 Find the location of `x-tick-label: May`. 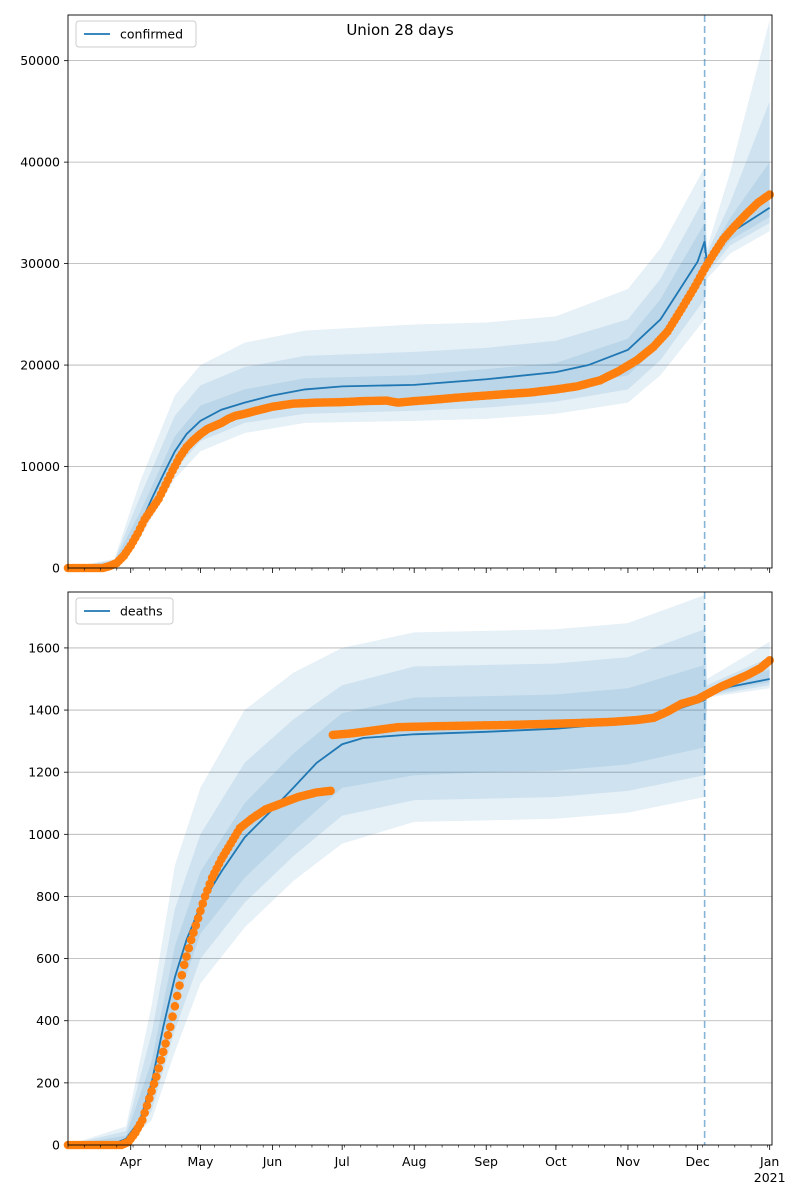

x-tick-label: May is located at coordinates (201, 1161).